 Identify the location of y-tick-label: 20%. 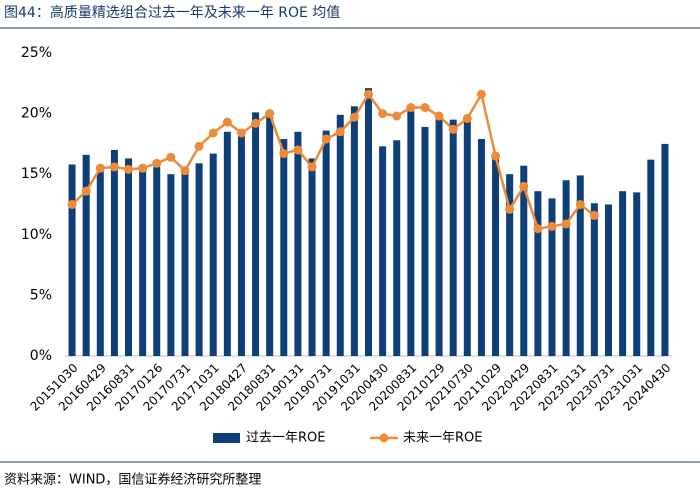
(36, 114).